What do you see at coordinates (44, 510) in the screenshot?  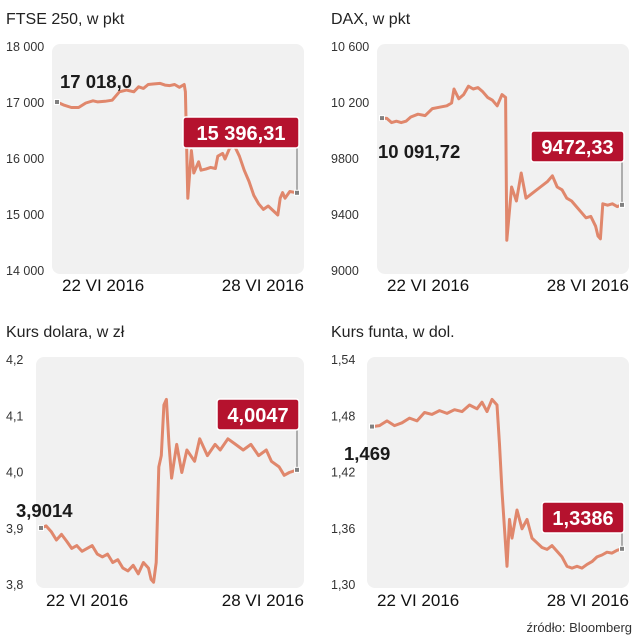 I see `start-value-label: 3,9014` at bounding box center [44, 510].